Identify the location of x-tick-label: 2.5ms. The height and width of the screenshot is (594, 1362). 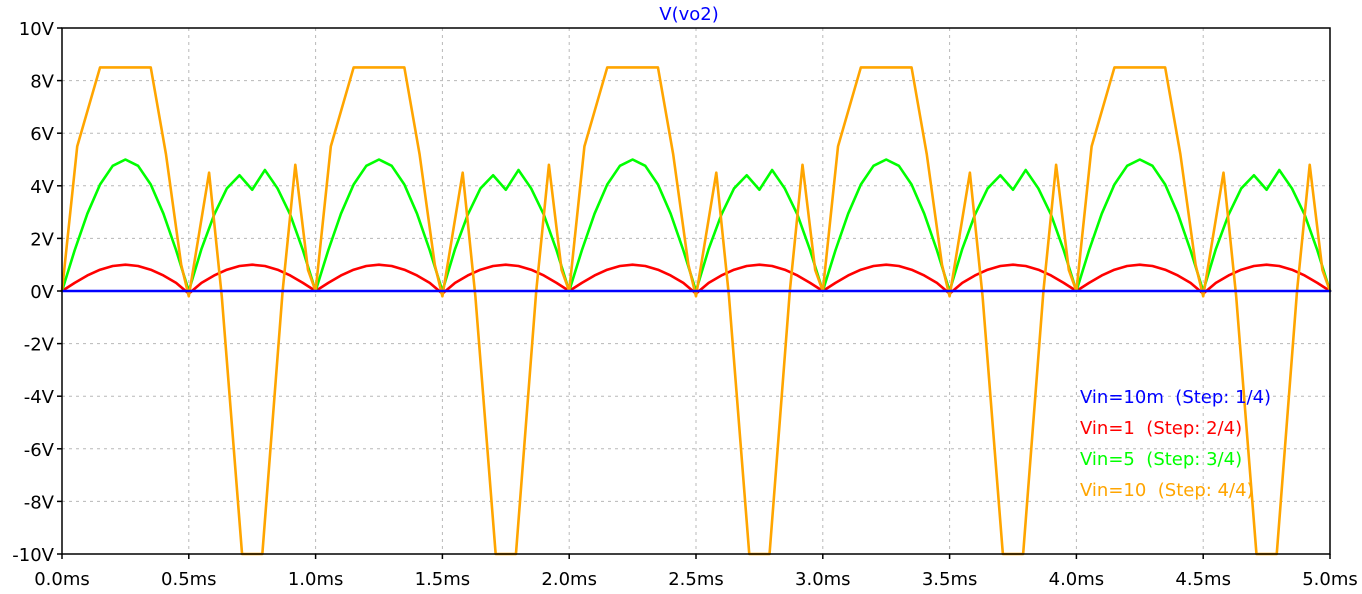
(696, 579).